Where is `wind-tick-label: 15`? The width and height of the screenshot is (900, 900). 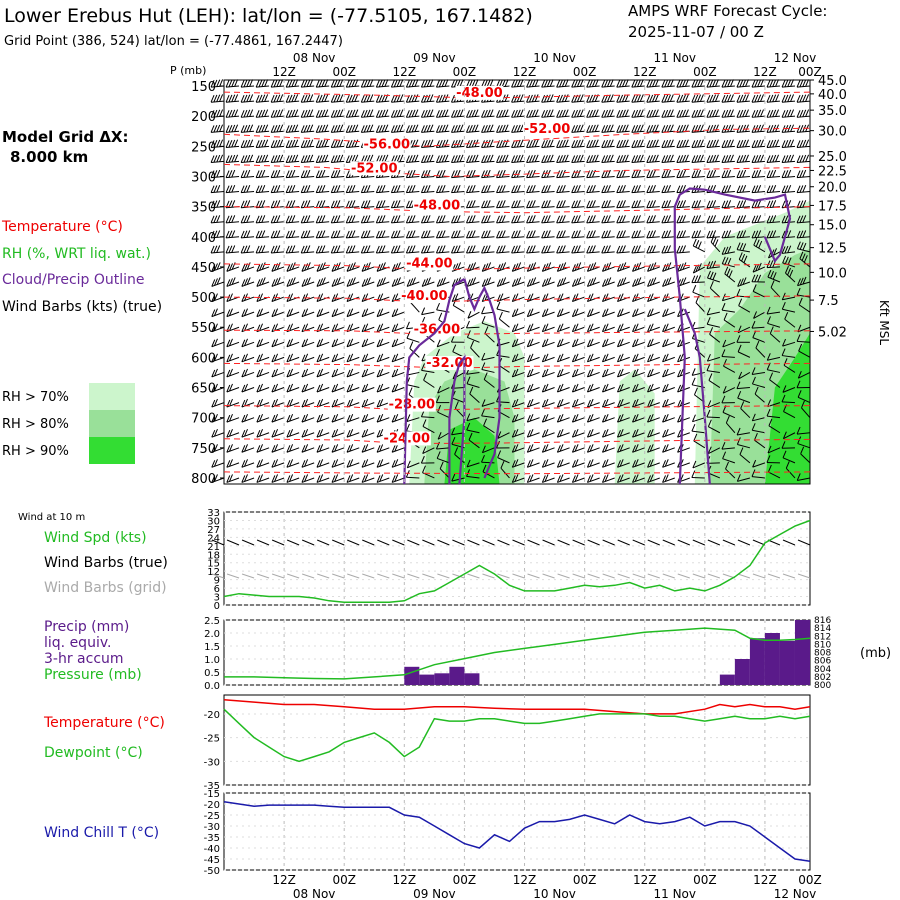 wind-tick-label: 15 is located at coordinates (213, 564).